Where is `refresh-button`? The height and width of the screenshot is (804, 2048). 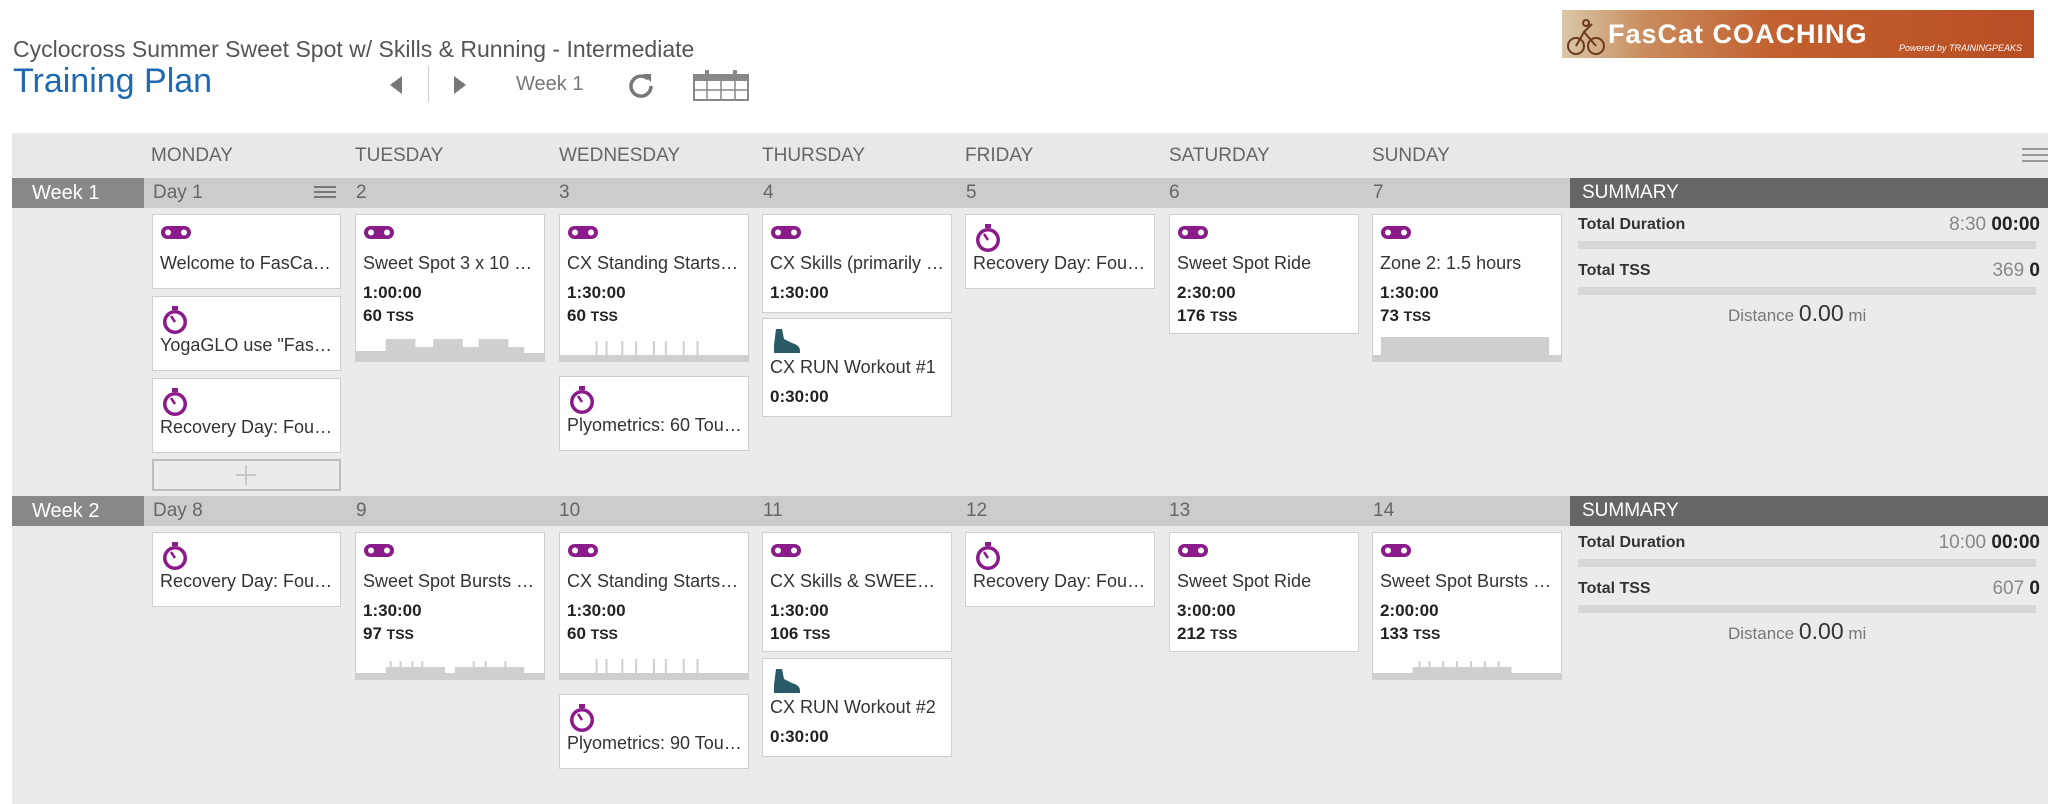
refresh-button is located at coordinates (641, 85).